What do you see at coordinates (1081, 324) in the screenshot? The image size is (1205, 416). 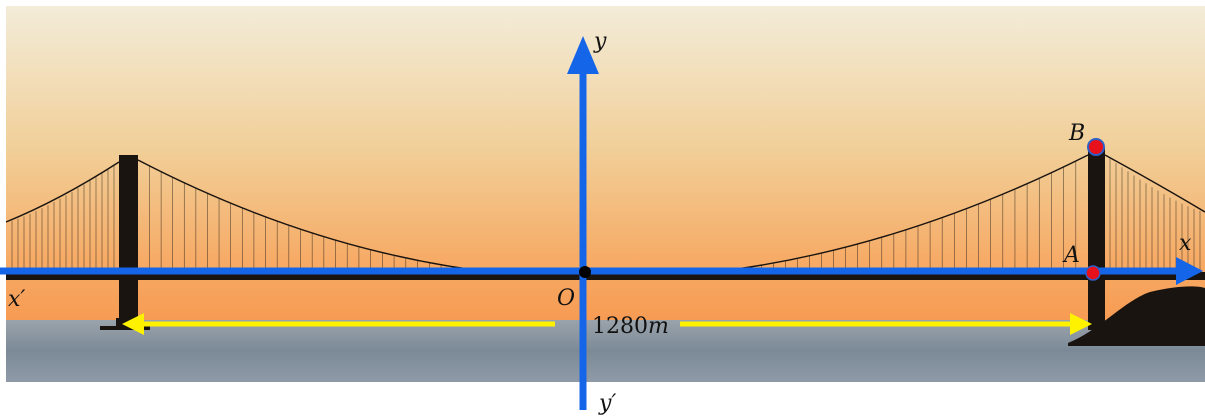 I see `right-arrow-head-icon` at bounding box center [1081, 324].